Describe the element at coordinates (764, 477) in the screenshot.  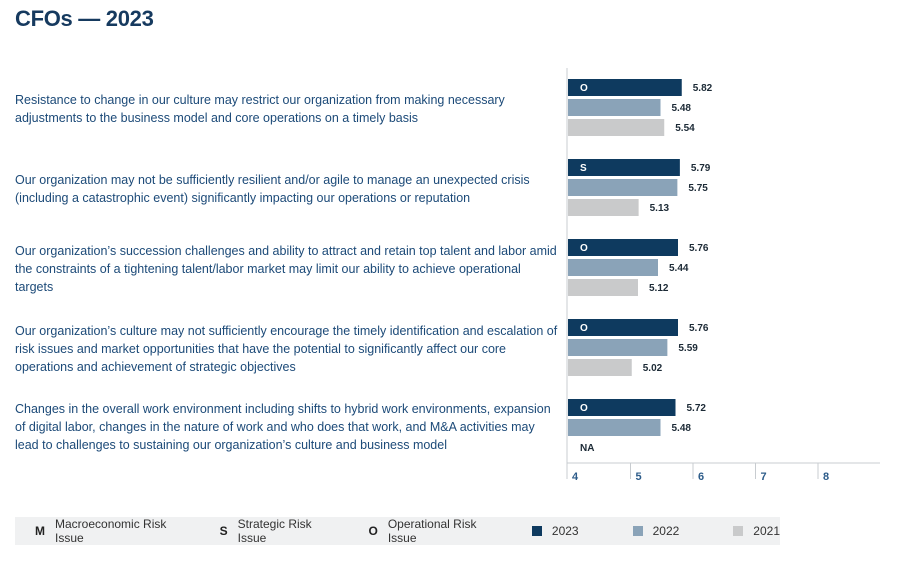
I see `x-tick-label-7: 7` at that location.